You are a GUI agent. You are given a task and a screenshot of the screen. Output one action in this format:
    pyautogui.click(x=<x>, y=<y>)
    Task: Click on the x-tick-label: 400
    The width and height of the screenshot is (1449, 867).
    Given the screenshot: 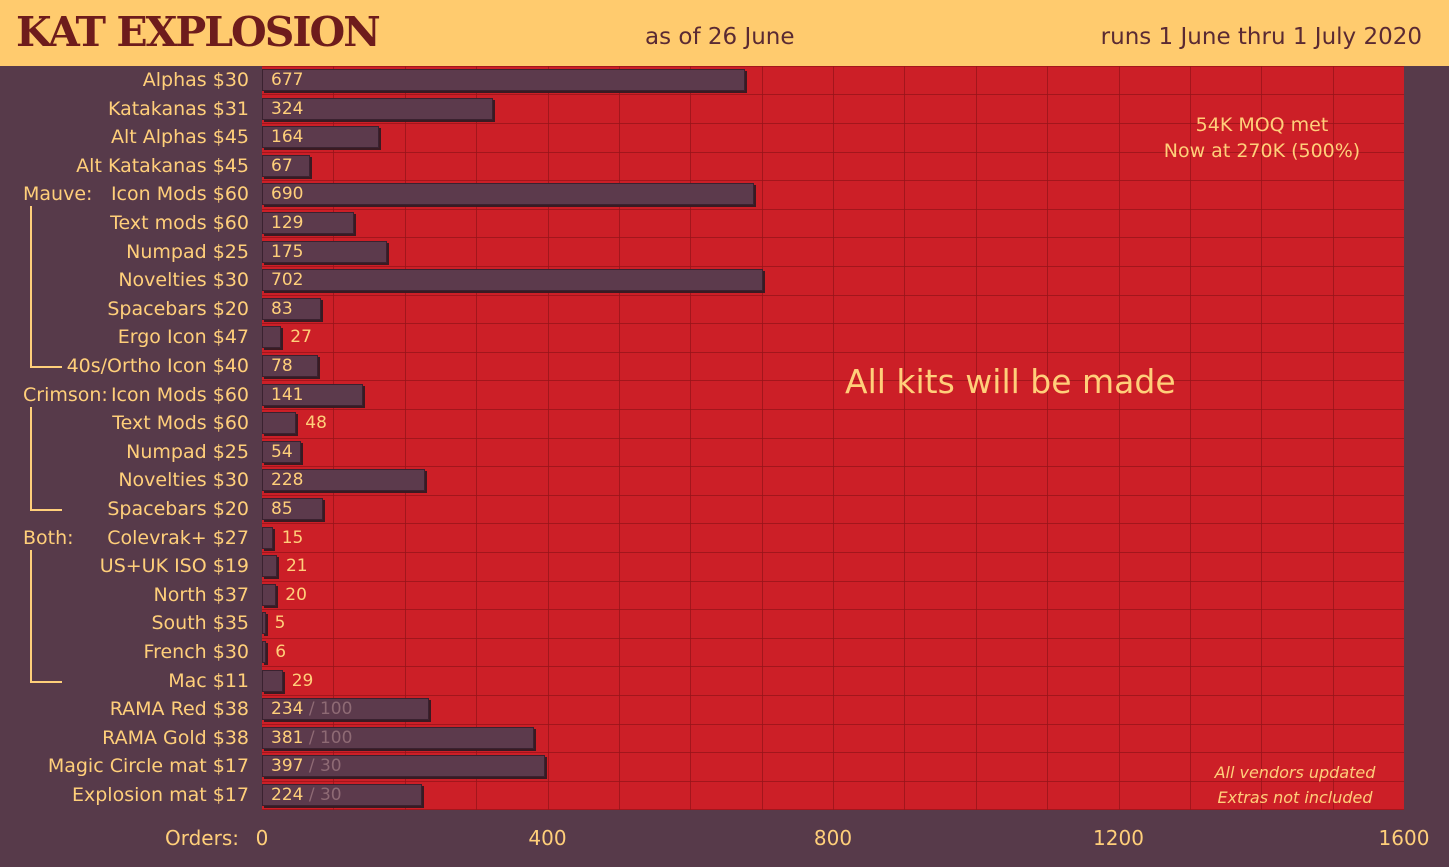 What is the action you would take?
    pyautogui.click(x=547, y=838)
    